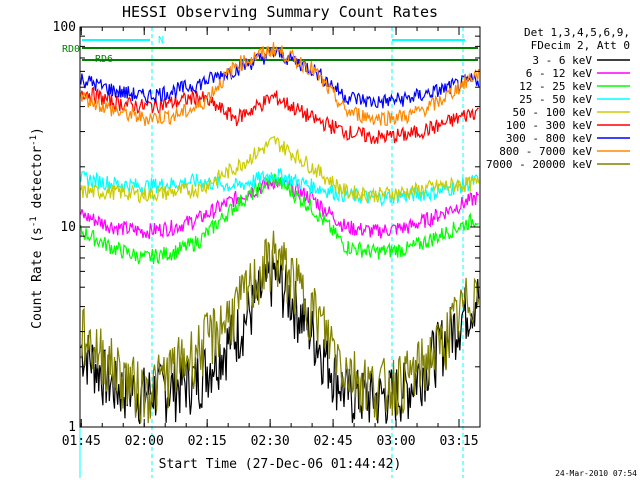 This screenshot has height=480, width=640. Describe the element at coordinates (549, 125) in the screenshot. I see `legend-label: 100 - 300 keV` at that location.